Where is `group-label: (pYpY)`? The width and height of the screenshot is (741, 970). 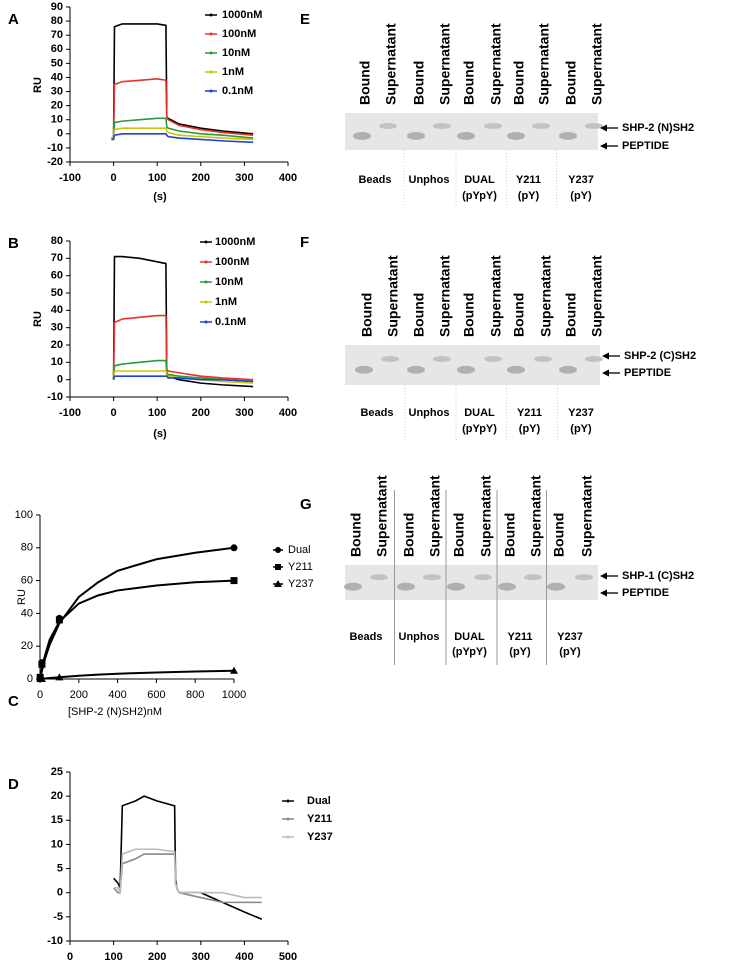 group-label: (pYpY) is located at coordinates (469, 652).